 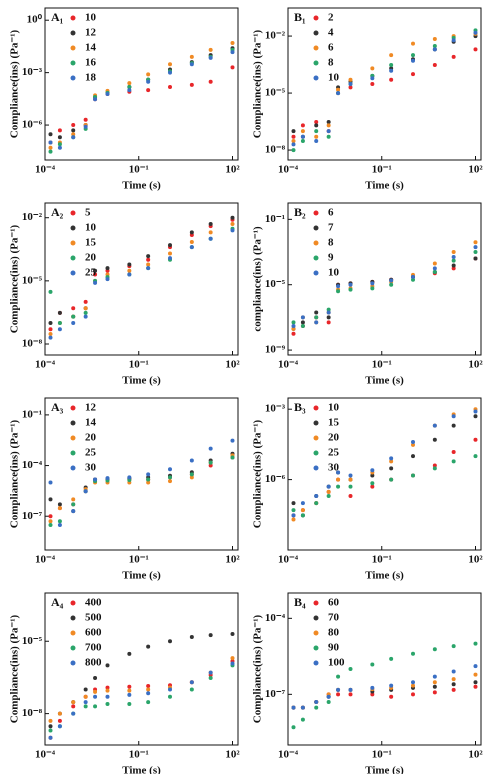 What do you see at coordinates (32, 344) in the screenshot?
I see `y-tick-label: 10⁻⁸` at bounding box center [32, 344].